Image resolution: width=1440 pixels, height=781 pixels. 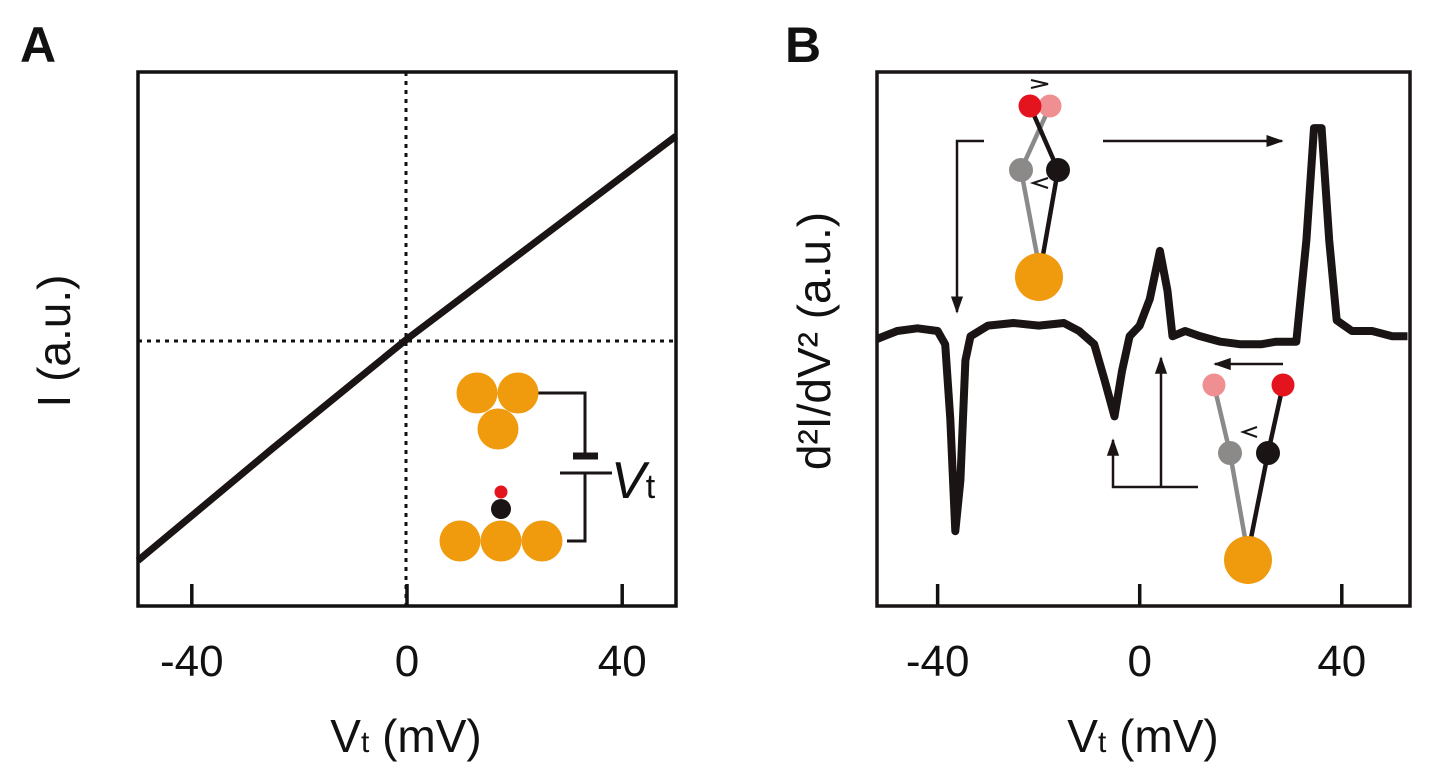 What do you see at coordinates (192, 661) in the screenshot?
I see `x-tick-label-a: -40` at bounding box center [192, 661].